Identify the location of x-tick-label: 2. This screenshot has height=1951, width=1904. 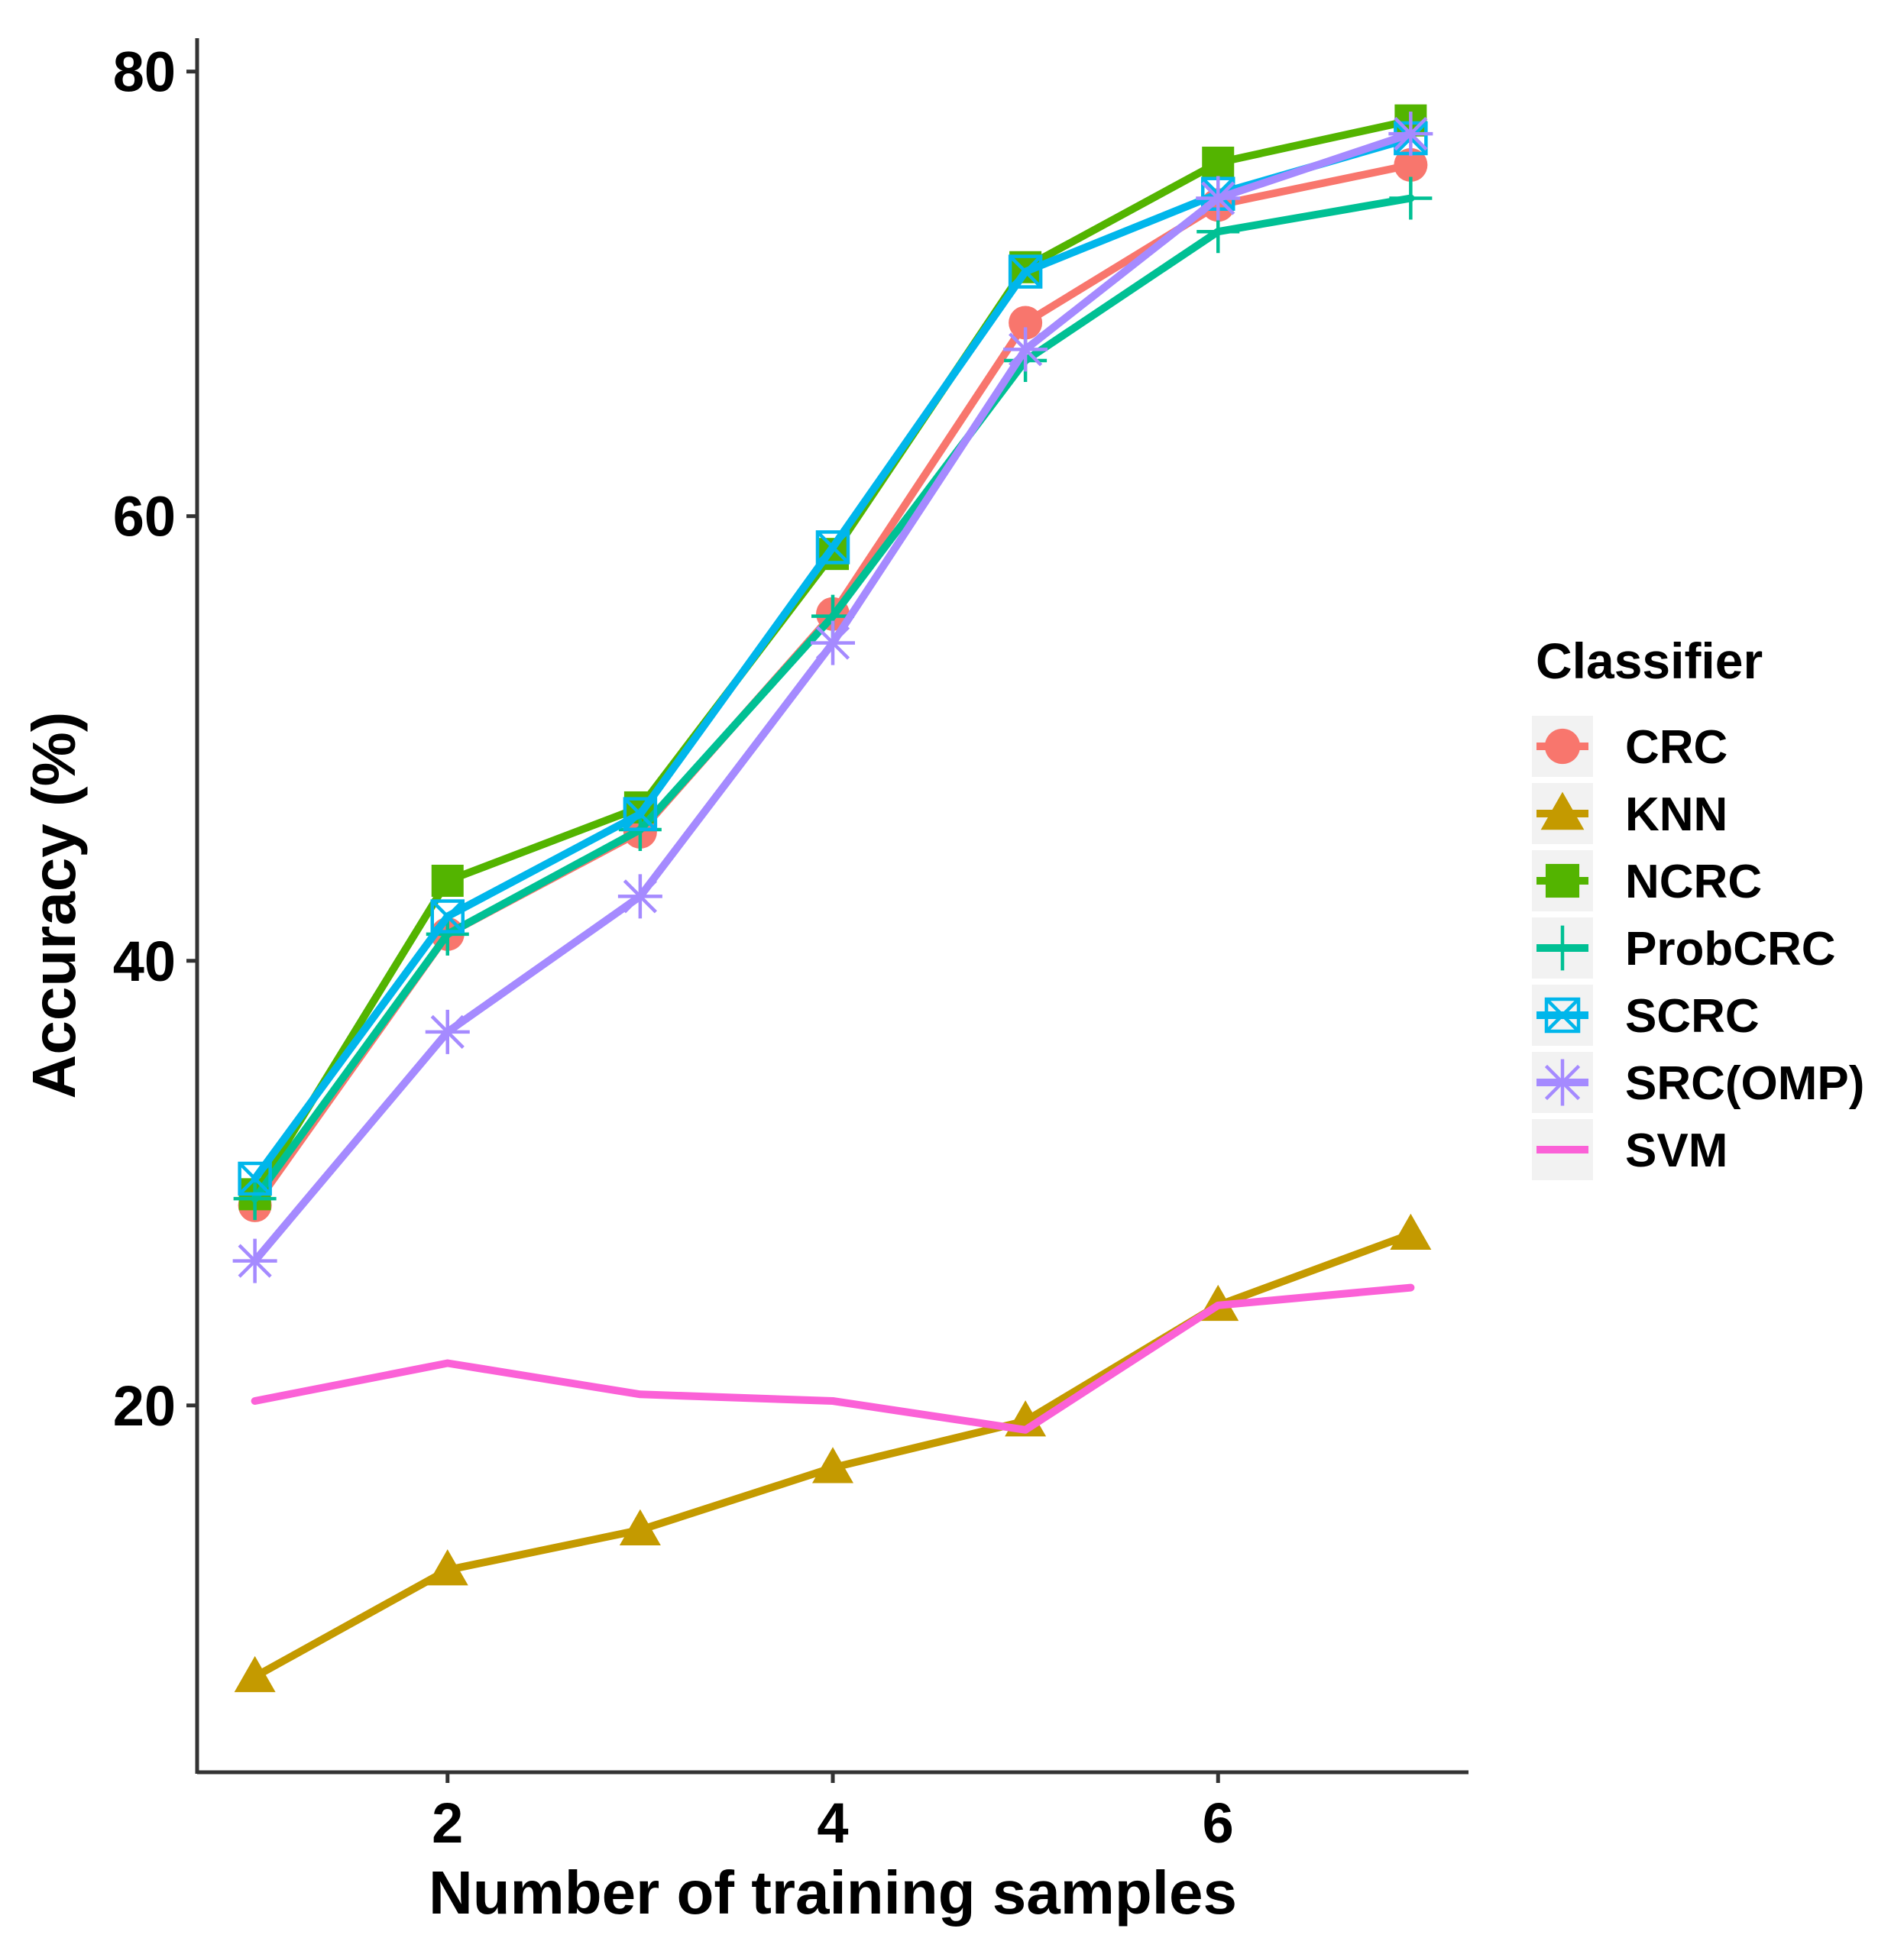
(447, 1823).